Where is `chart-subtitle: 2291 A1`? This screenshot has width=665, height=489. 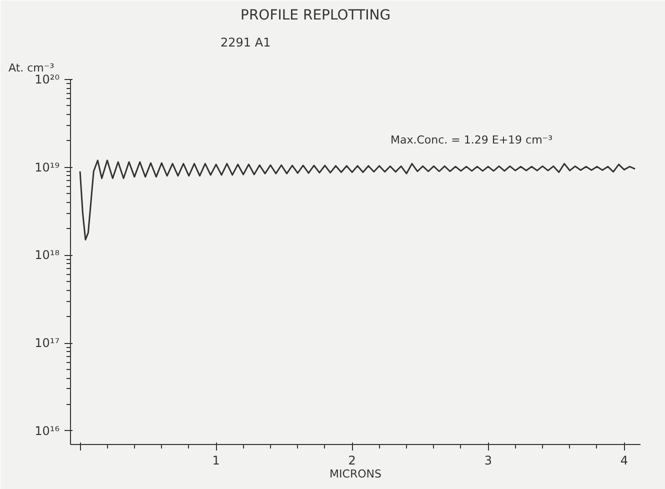
chart-subtitle: 2291 A1 is located at coordinates (245, 43).